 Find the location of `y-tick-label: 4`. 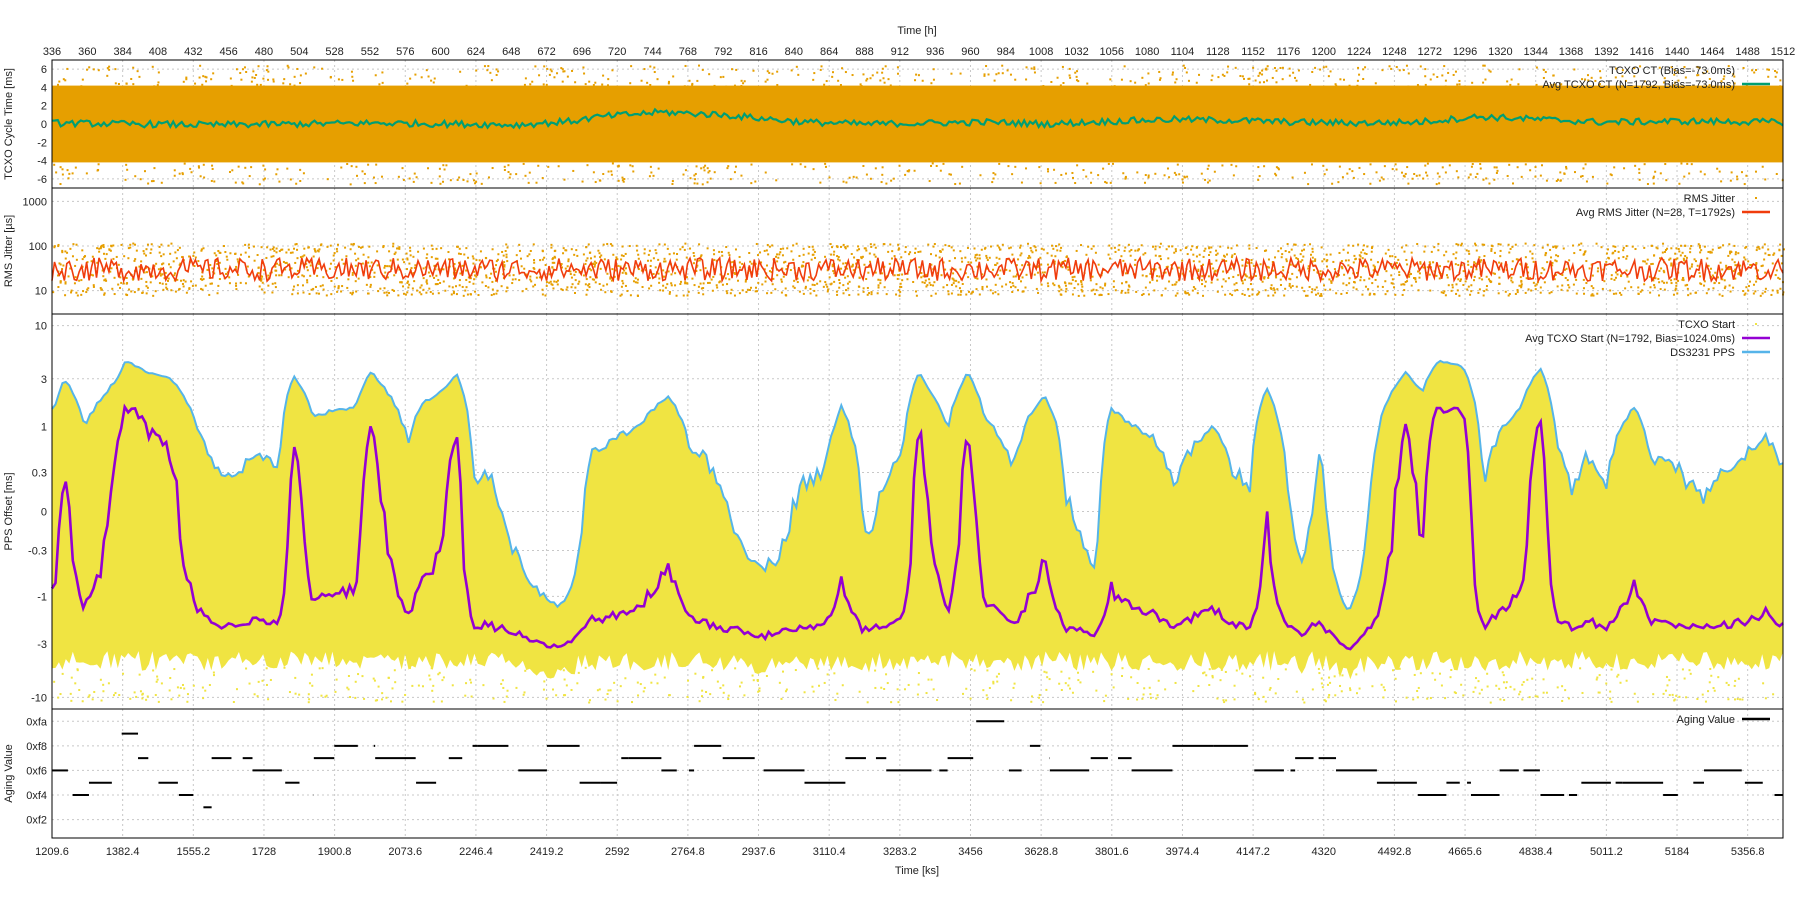

y-tick-label: 4 is located at coordinates (44, 88).